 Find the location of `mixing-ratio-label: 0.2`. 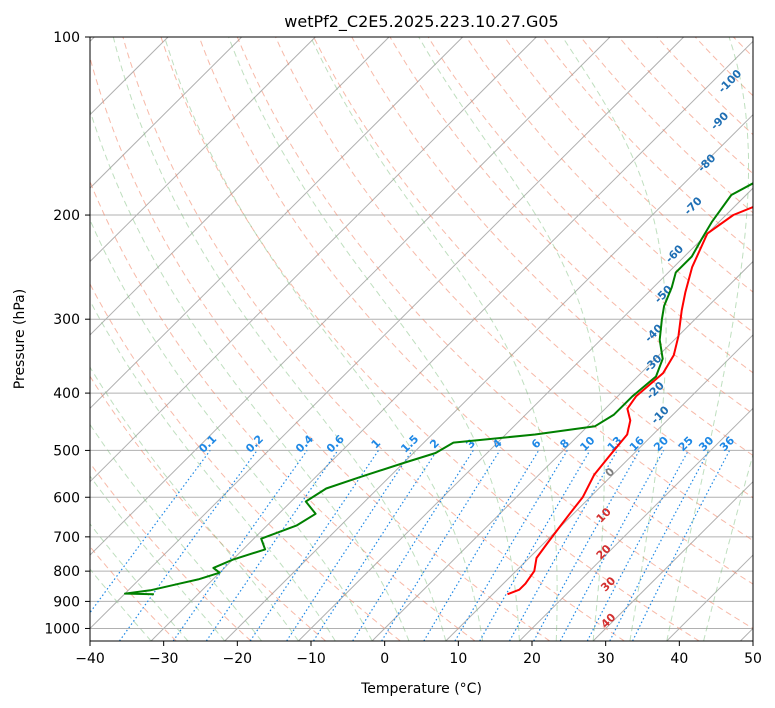

mixing-ratio-label: 0.2 is located at coordinates (254, 443).